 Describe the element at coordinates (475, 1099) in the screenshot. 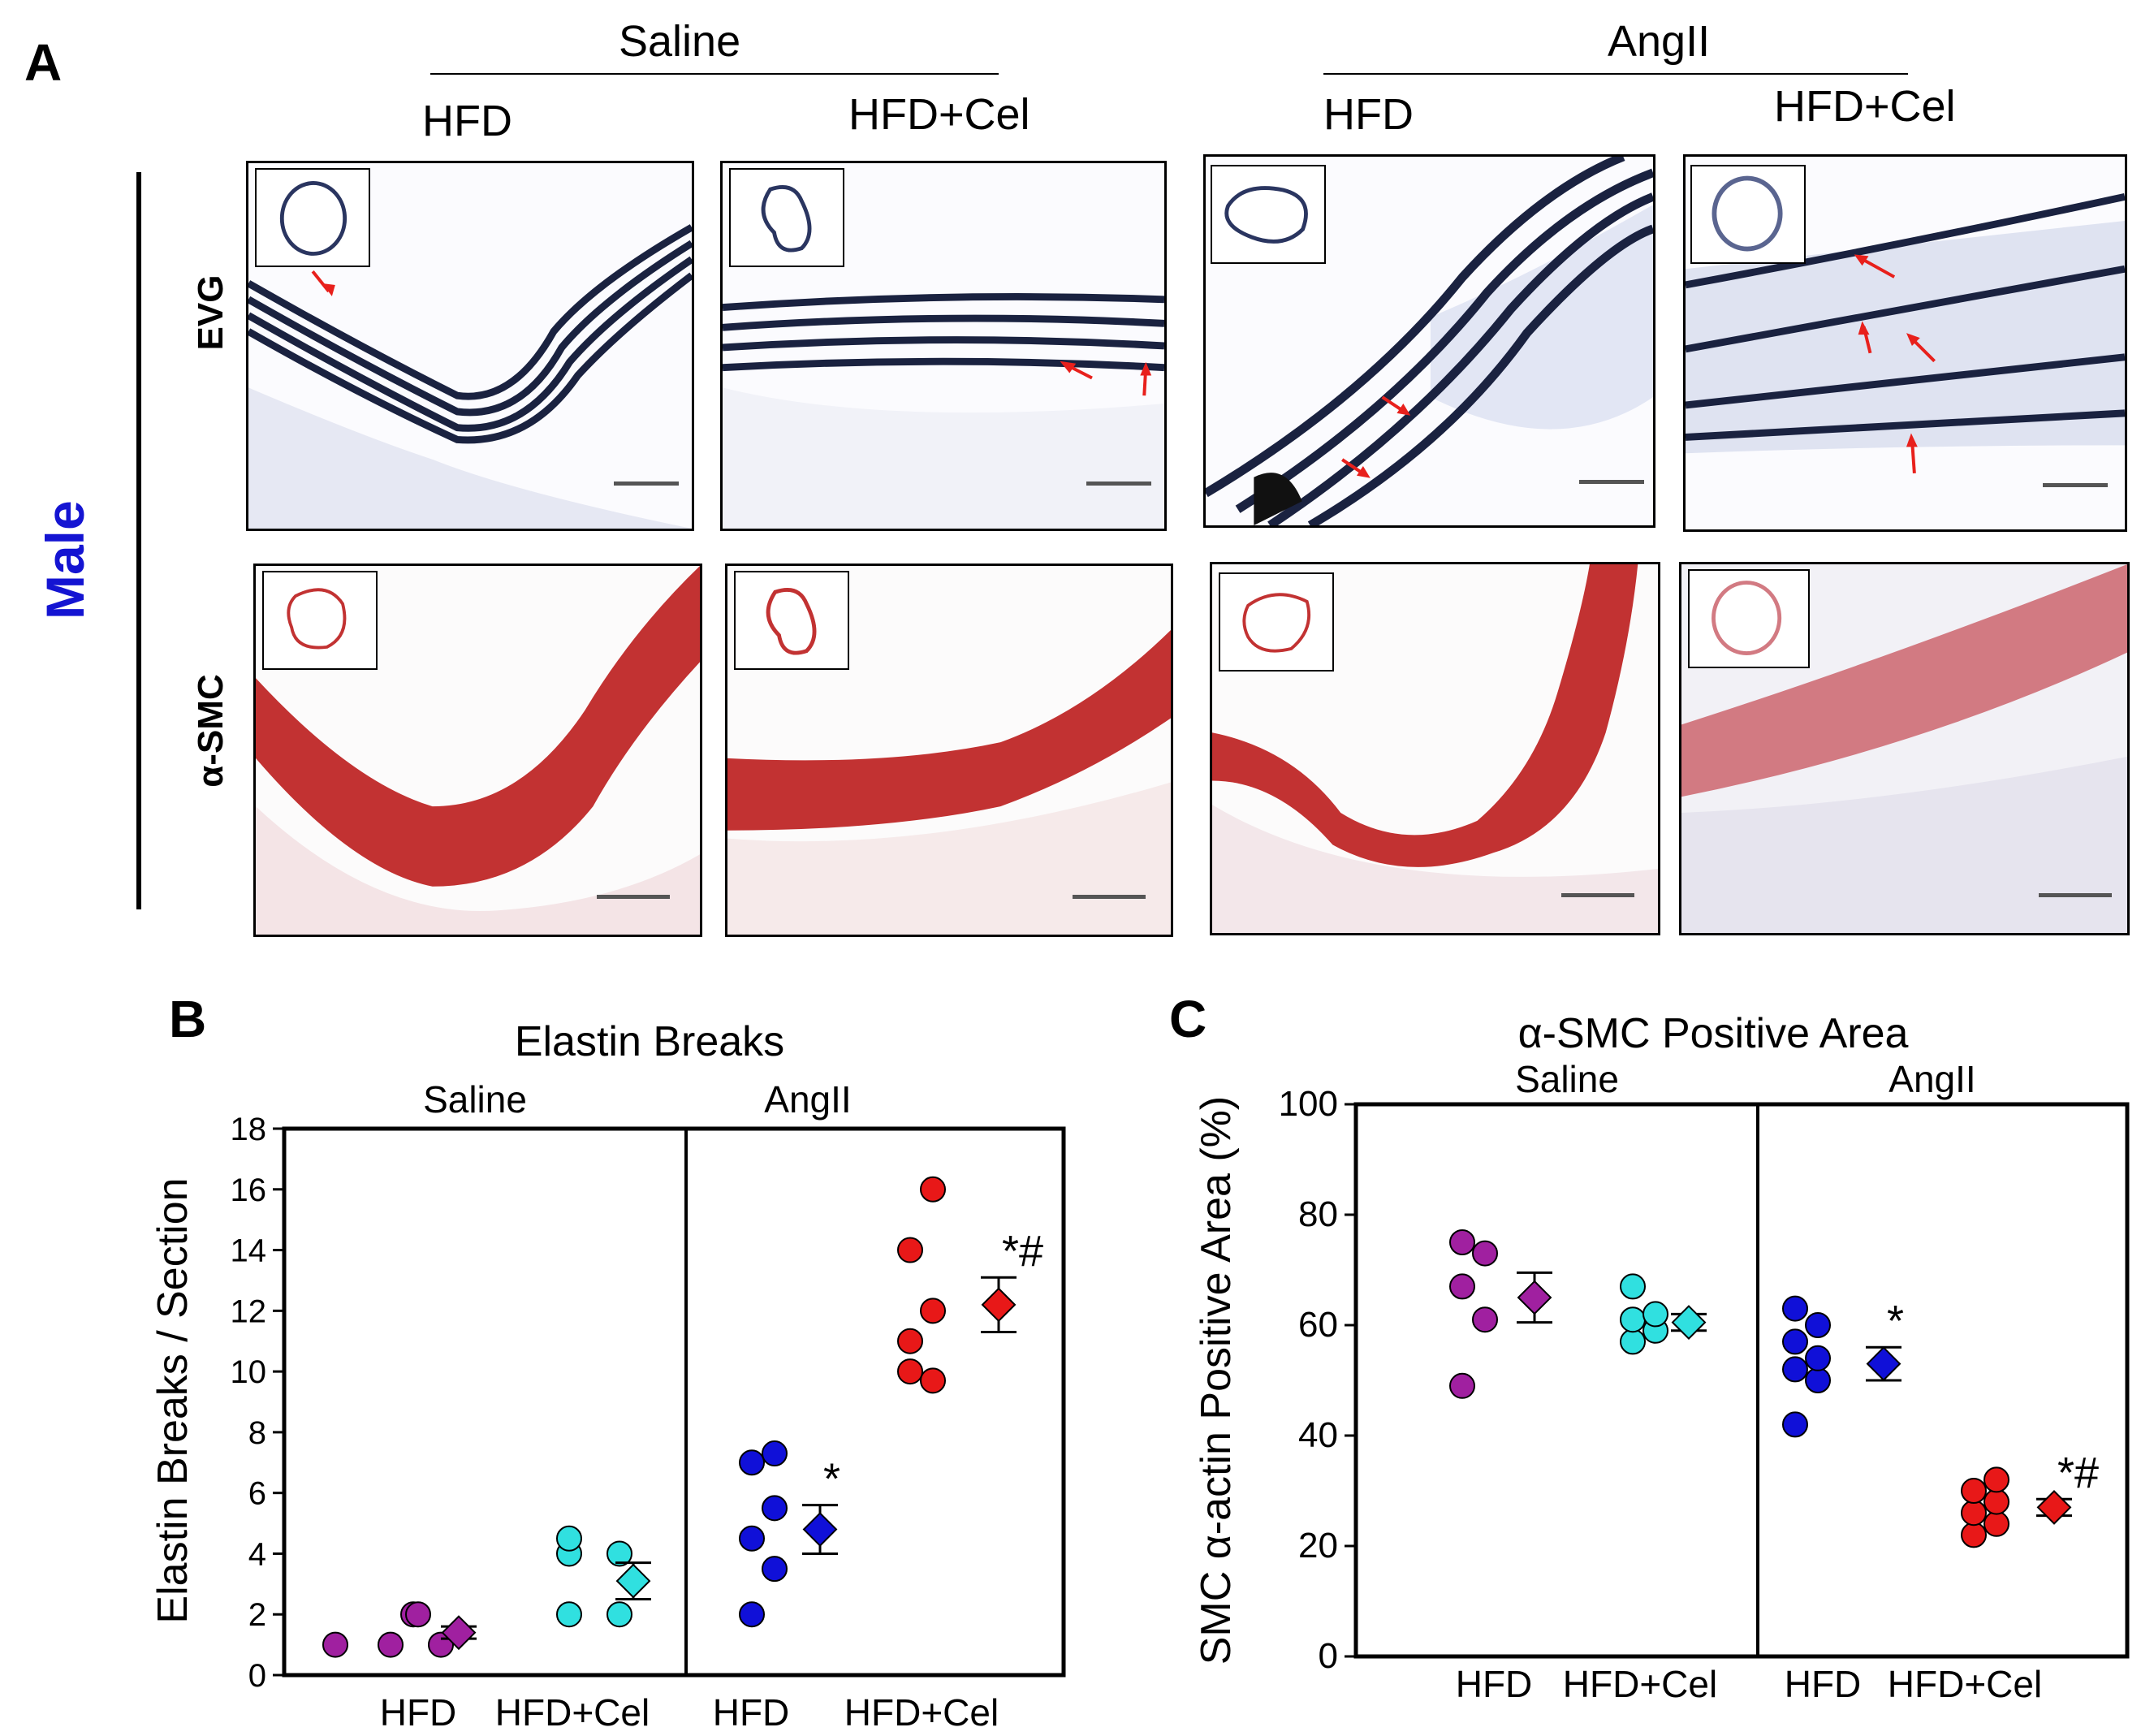

I see `chart-b-group-label-0: Saline` at that location.